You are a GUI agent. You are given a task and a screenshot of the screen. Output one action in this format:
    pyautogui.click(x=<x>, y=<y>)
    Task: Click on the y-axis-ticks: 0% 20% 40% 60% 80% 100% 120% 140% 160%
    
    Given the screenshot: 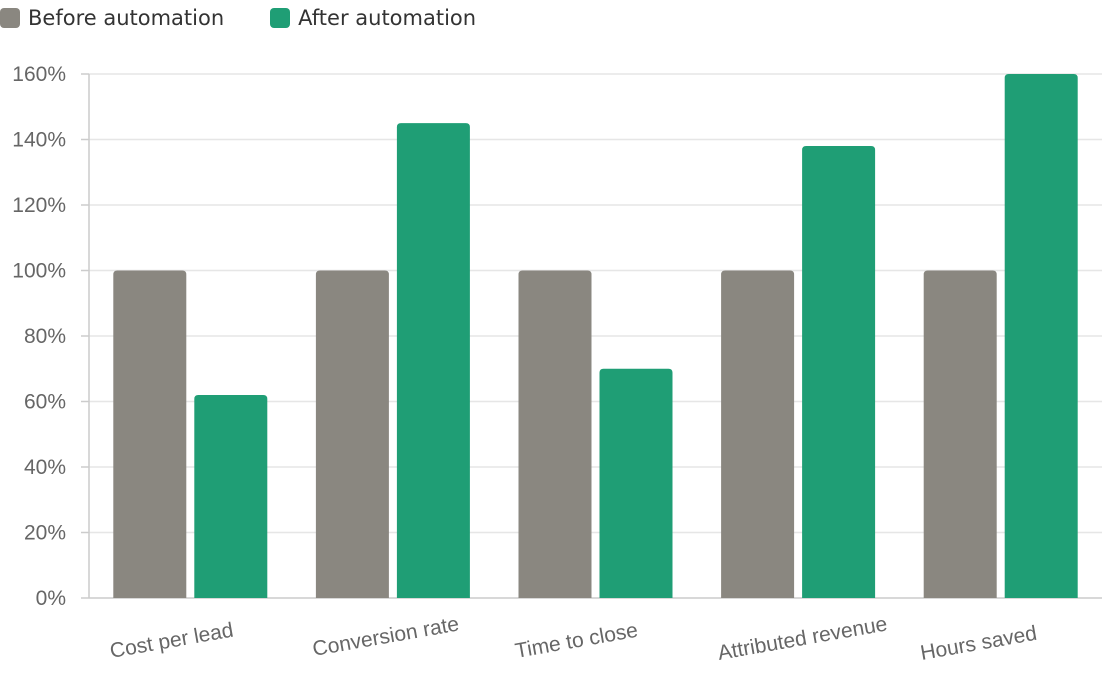 What is the action you would take?
    pyautogui.click(x=39, y=336)
    